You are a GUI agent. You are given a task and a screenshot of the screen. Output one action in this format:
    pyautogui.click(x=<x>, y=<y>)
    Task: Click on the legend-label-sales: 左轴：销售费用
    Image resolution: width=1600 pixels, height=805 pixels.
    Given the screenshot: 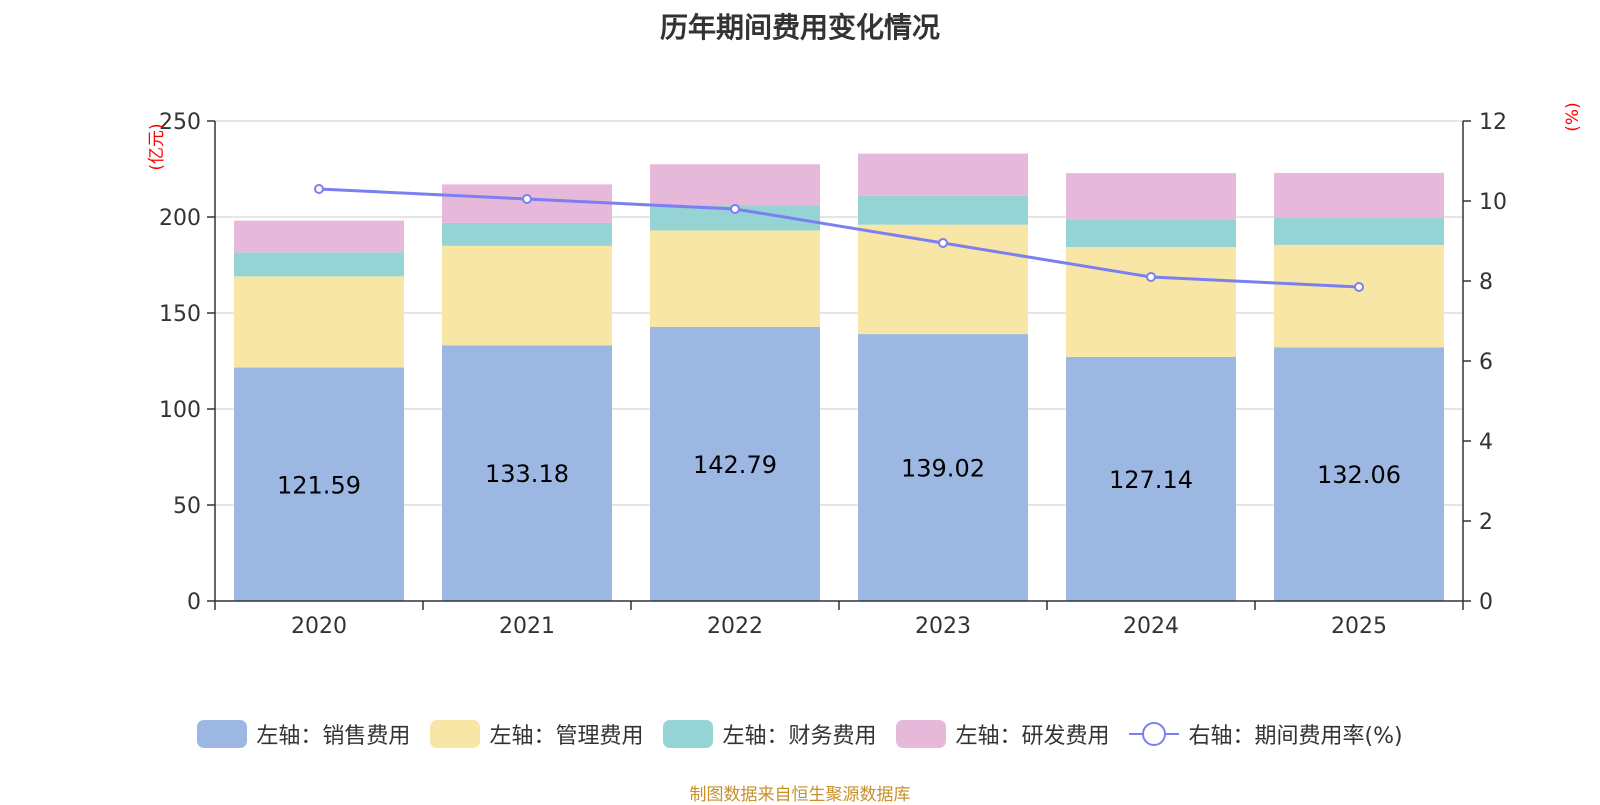 What is the action you would take?
    pyautogui.click(x=333, y=736)
    